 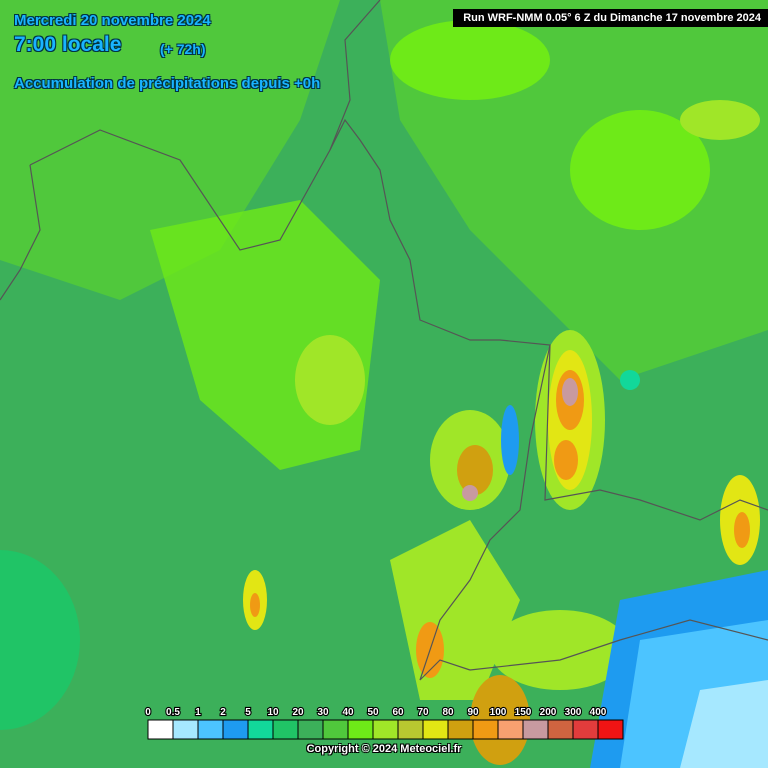 What do you see at coordinates (523, 712) in the screenshot?
I see `legend-label: 150` at bounding box center [523, 712].